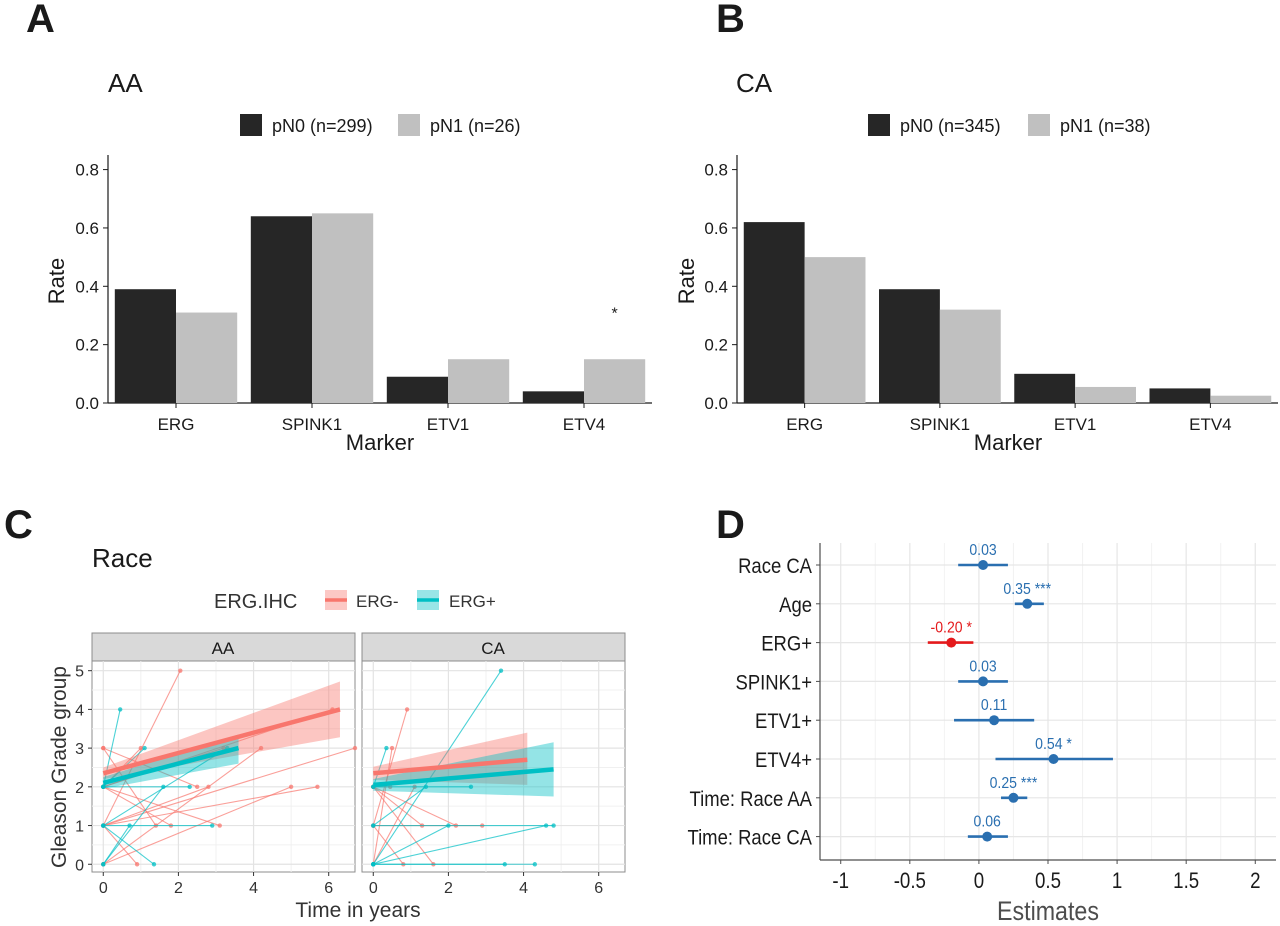 This screenshot has height=926, width=1280. Describe the element at coordinates (409, 125) in the screenshot. I see `legend-swatch-pn1` at that location.